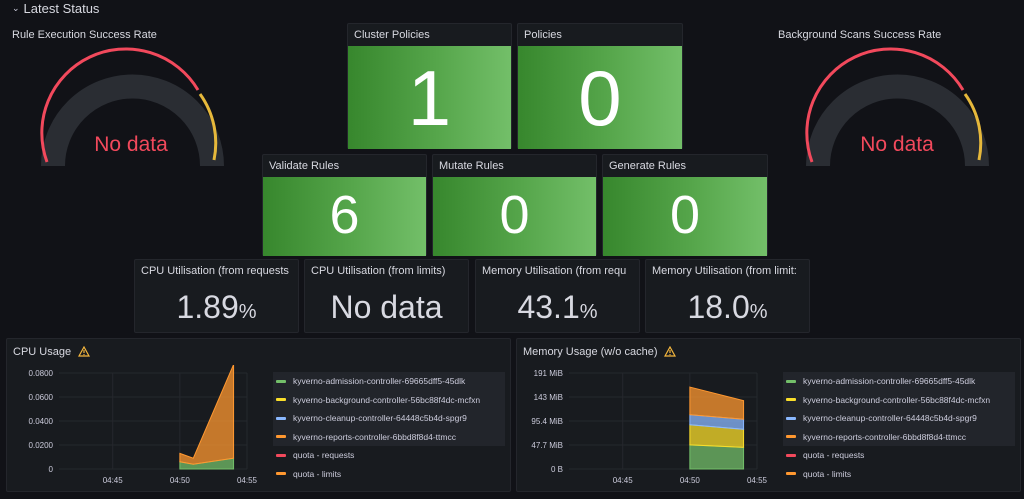  I want to click on panel-title: Background Scans Success Rate, so click(860, 35).